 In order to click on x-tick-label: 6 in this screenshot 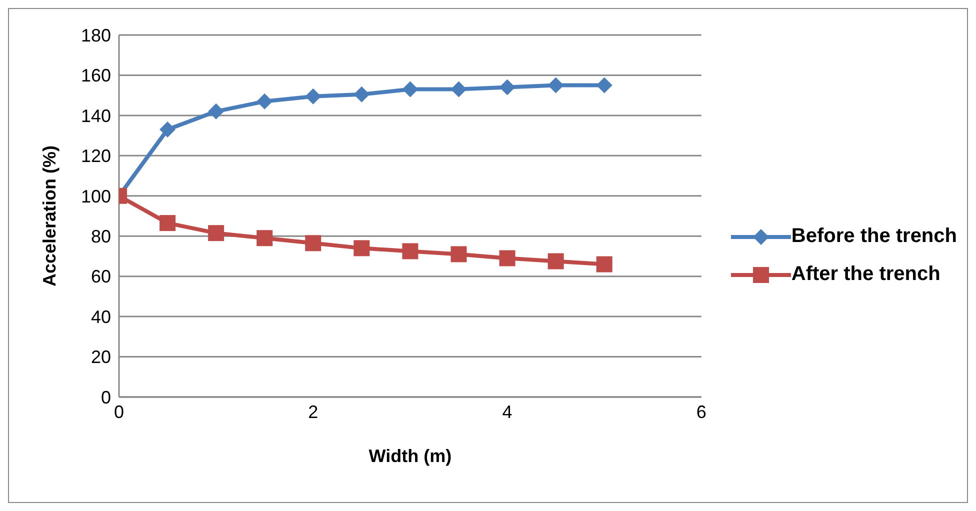, I will do `click(701, 412)`.